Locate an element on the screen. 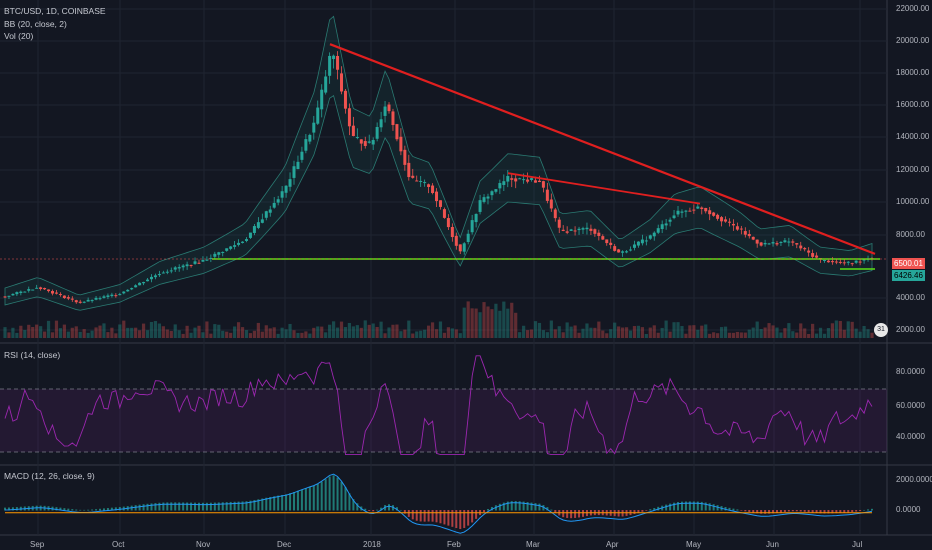 The height and width of the screenshot is (550, 932). events-badge-icon: 31 is located at coordinates (881, 330).